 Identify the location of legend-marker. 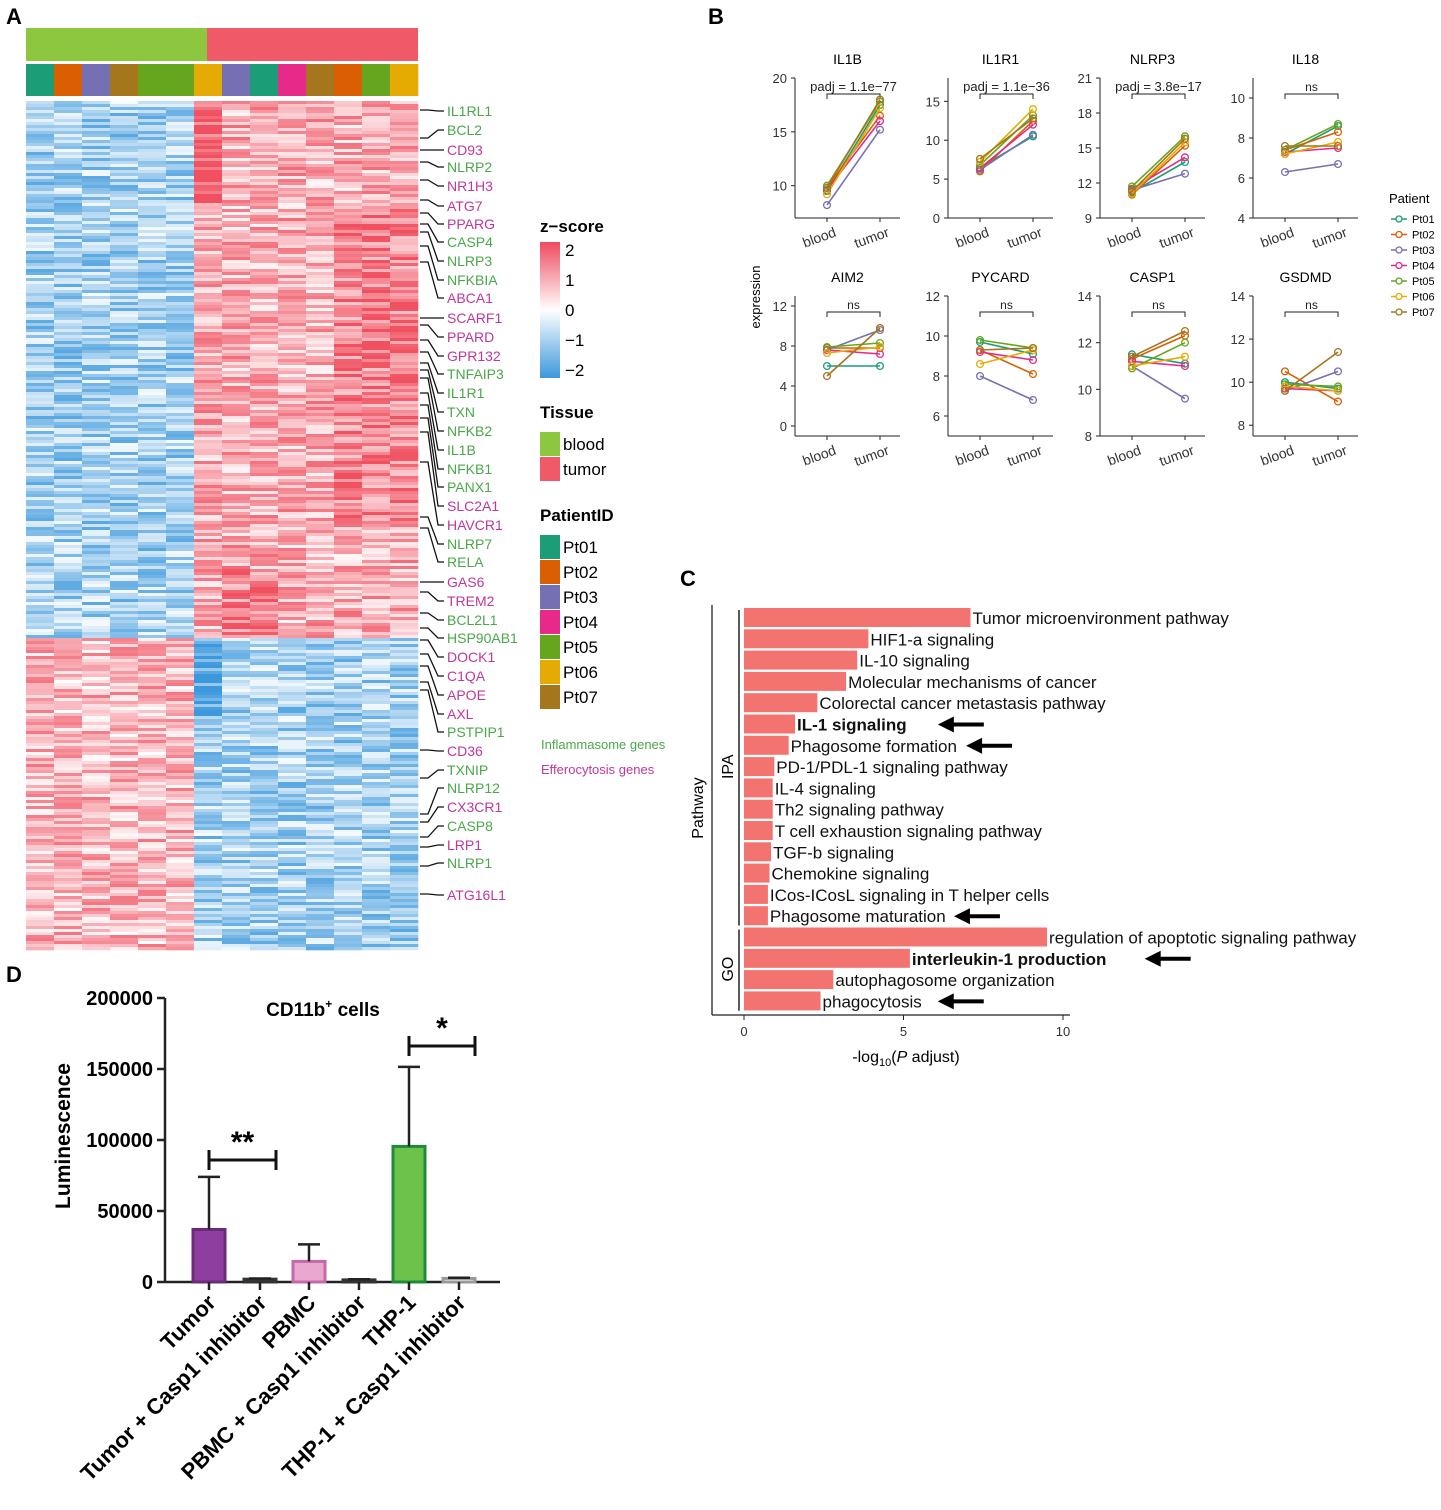
(1399, 219).